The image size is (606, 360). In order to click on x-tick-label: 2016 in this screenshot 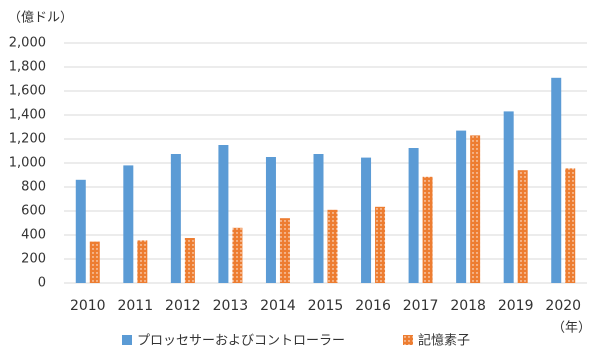, I will do `click(373, 306)`.